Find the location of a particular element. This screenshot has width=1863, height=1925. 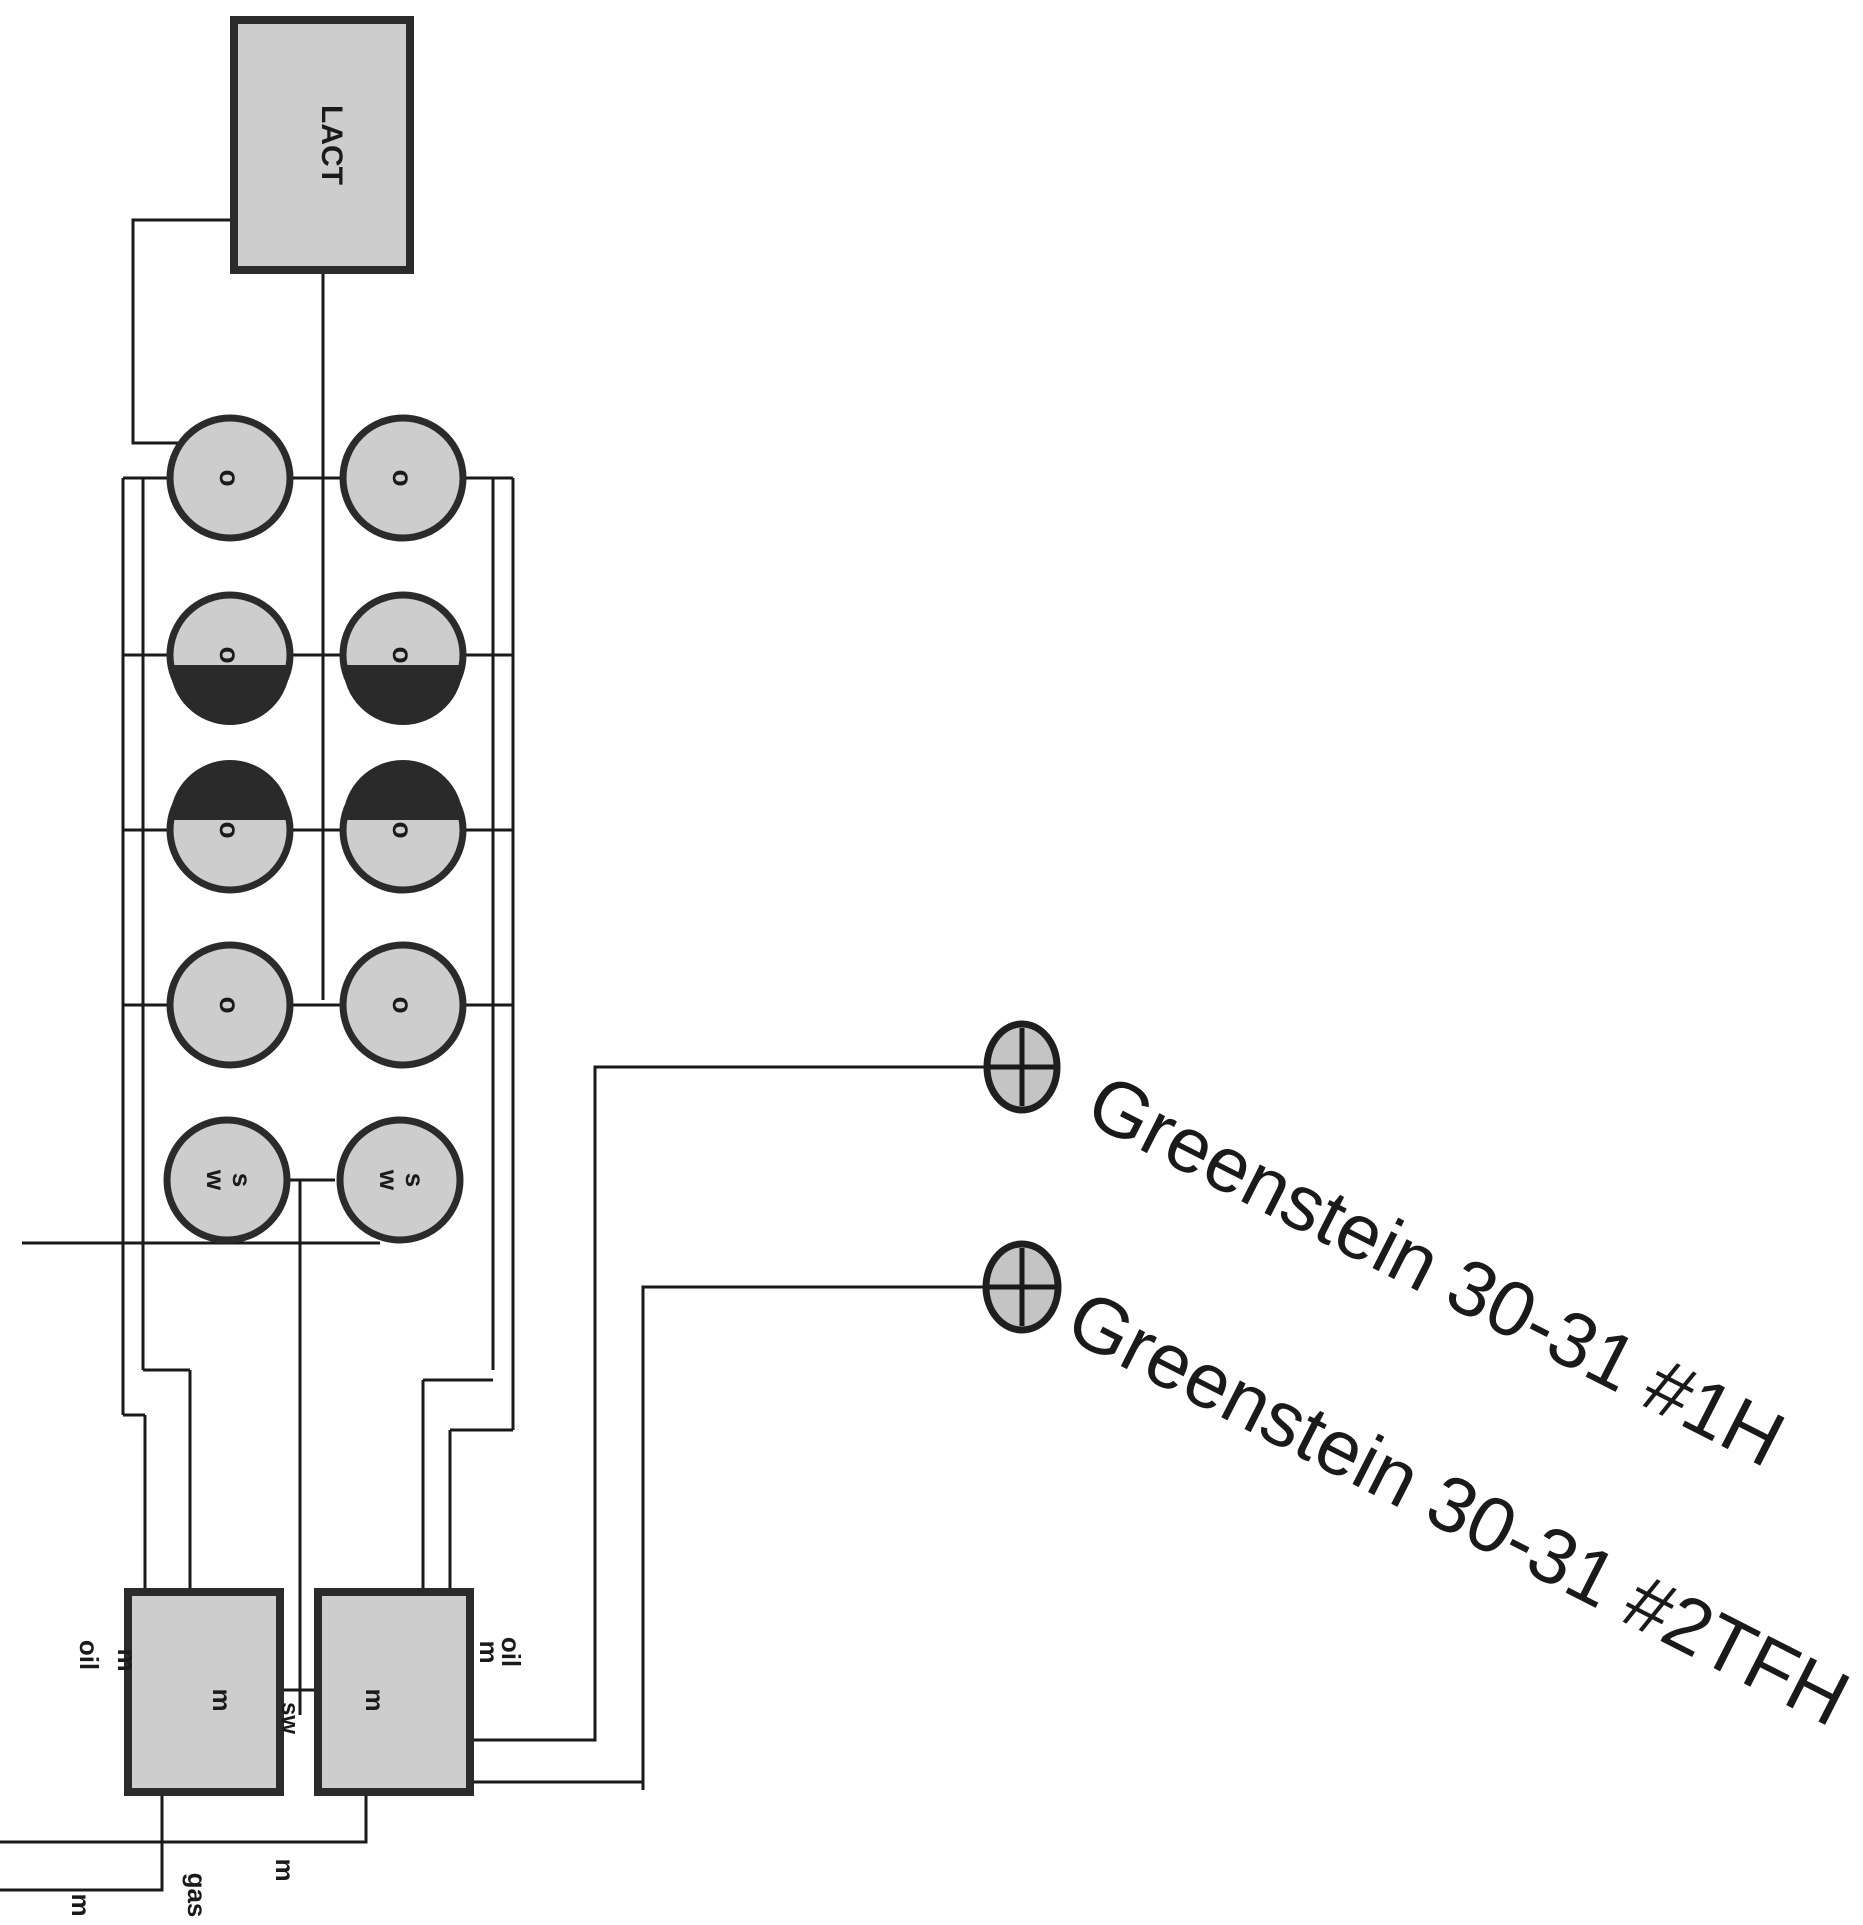

oil-label-right: oil is located at coordinates (511, 1652).